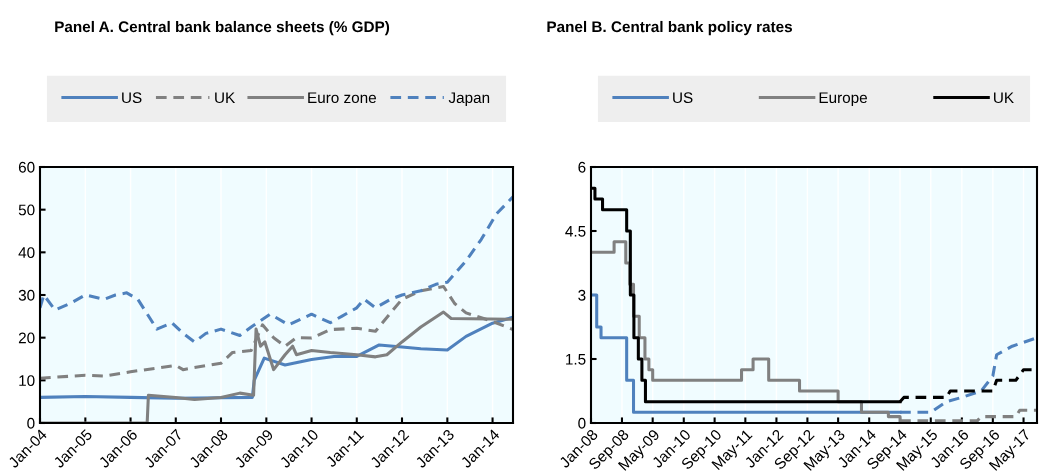  Describe the element at coordinates (26, 338) in the screenshot. I see `y-tick-label: 20` at that location.